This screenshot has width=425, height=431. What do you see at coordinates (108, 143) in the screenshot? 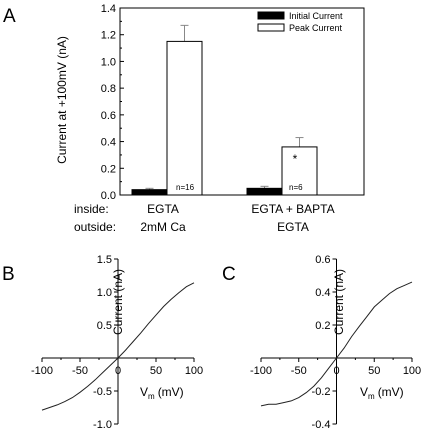
I see `y-tick-label-a: 0.4` at bounding box center [108, 143].